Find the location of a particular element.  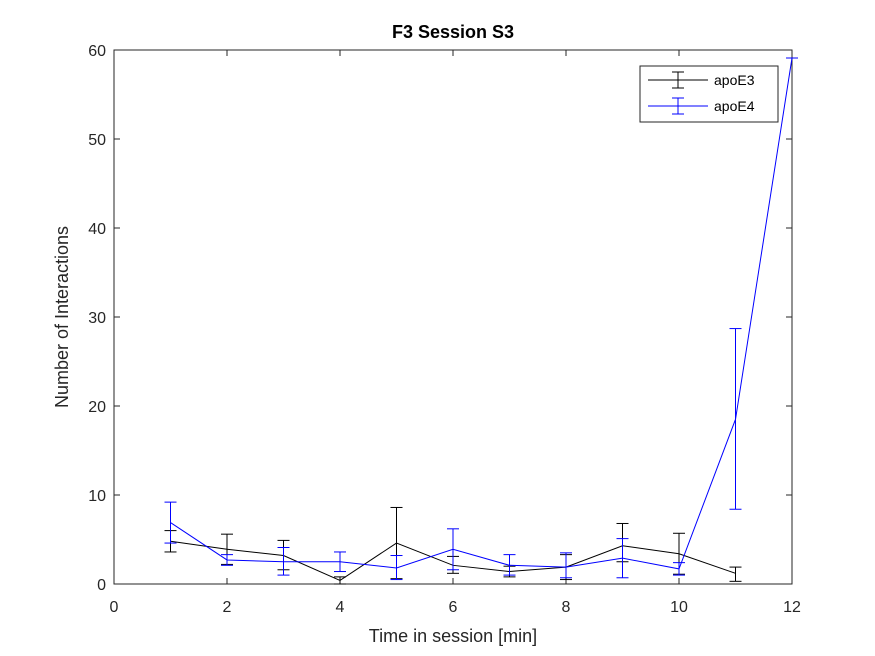

y-tick-label: 40 is located at coordinates (97, 229).